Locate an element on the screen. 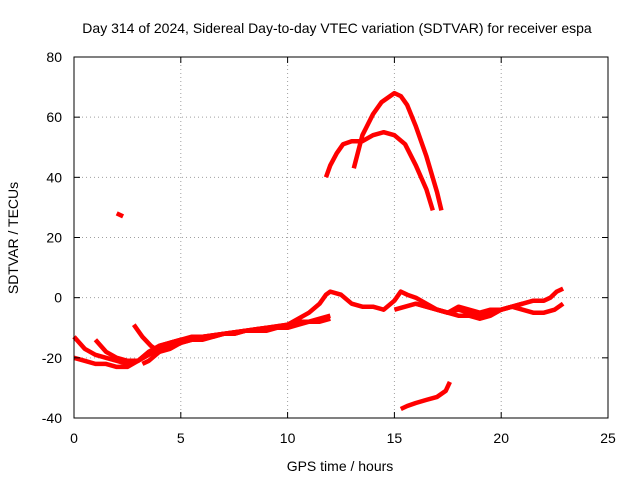 This screenshot has width=640, height=480. y-tick-label: 60 is located at coordinates (54, 117).